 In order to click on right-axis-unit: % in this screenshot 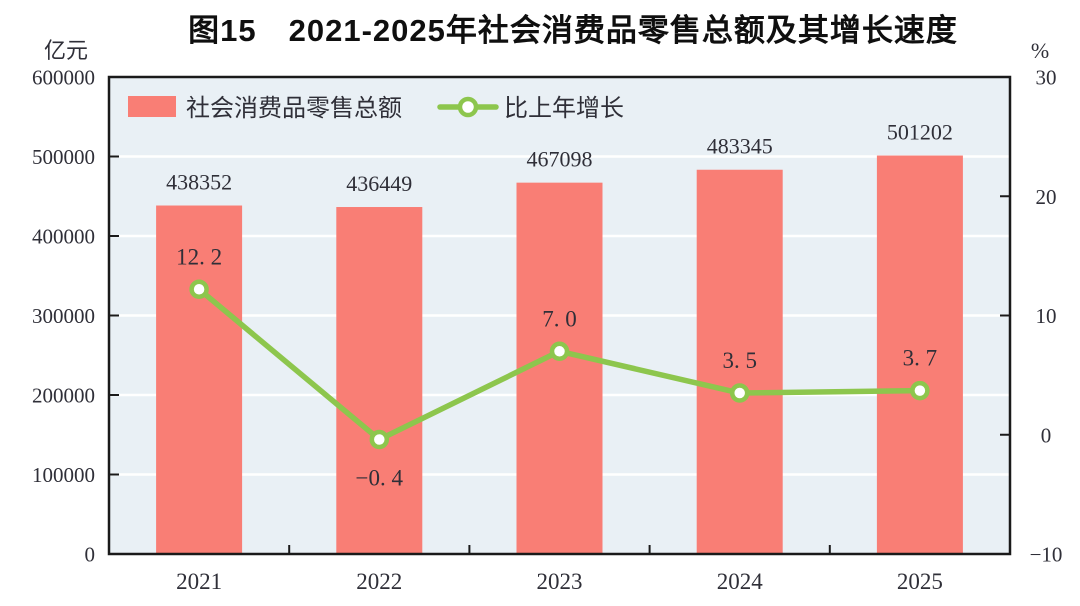, I will do `click(1040, 50)`.